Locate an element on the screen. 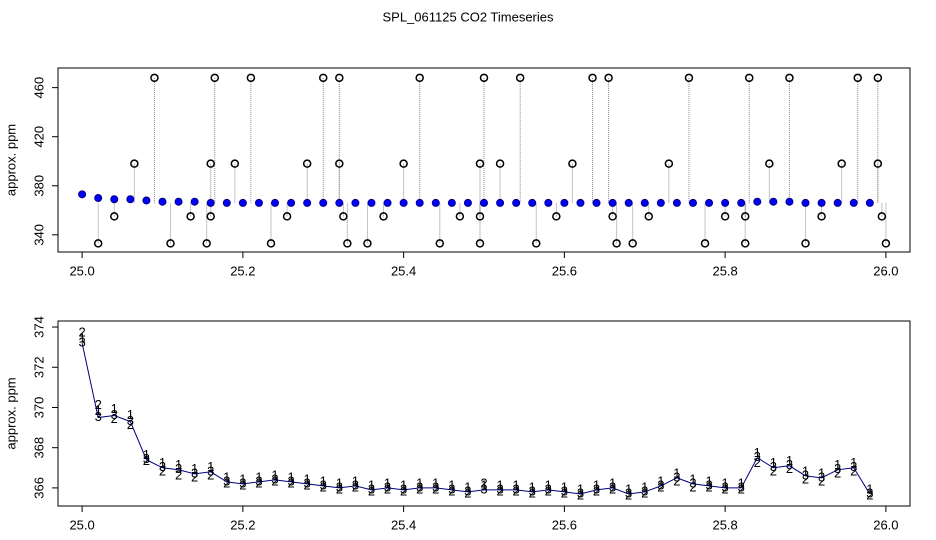  x-tick-label: 25.0 is located at coordinates (81, 270).